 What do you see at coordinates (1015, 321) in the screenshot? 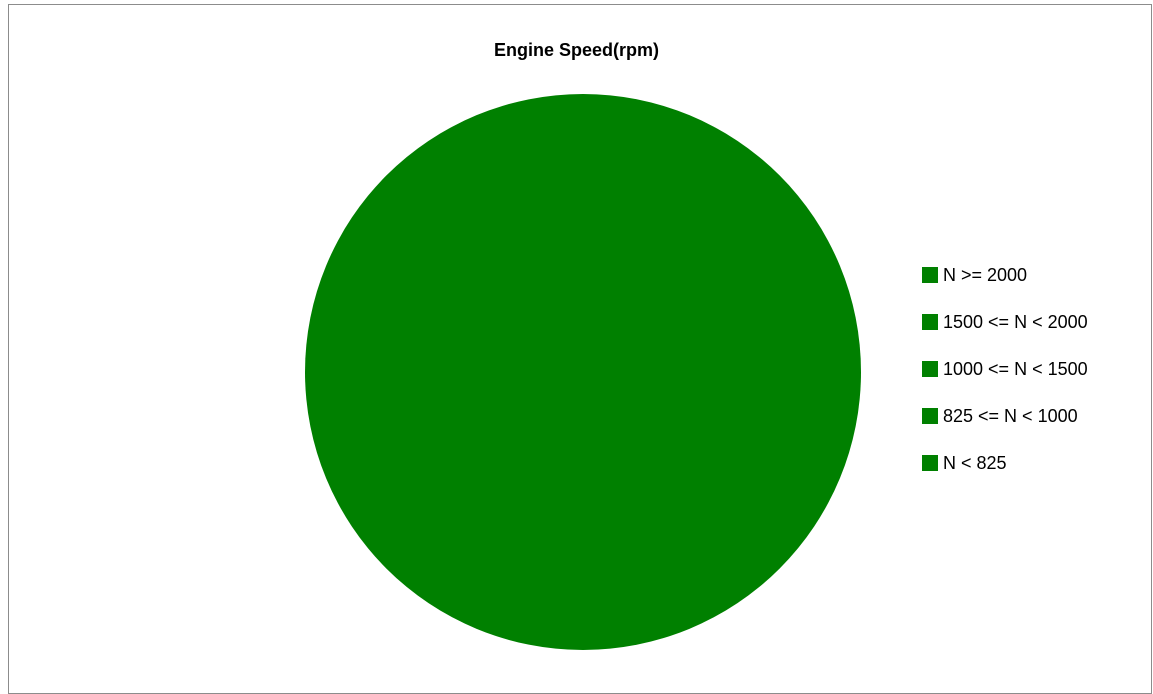
I see `legend-label: 1500 <= N < 2000` at bounding box center [1015, 321].